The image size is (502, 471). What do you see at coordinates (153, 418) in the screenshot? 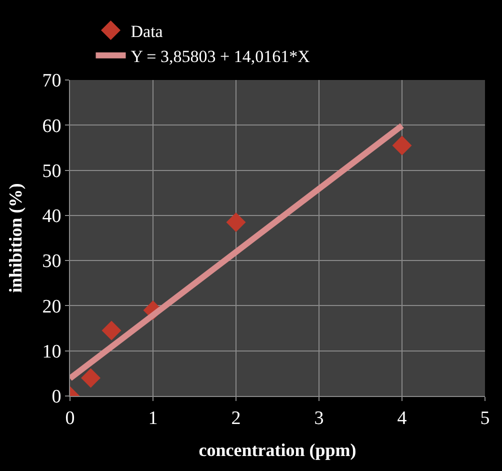
I see `x-tick-label: 1` at bounding box center [153, 418].